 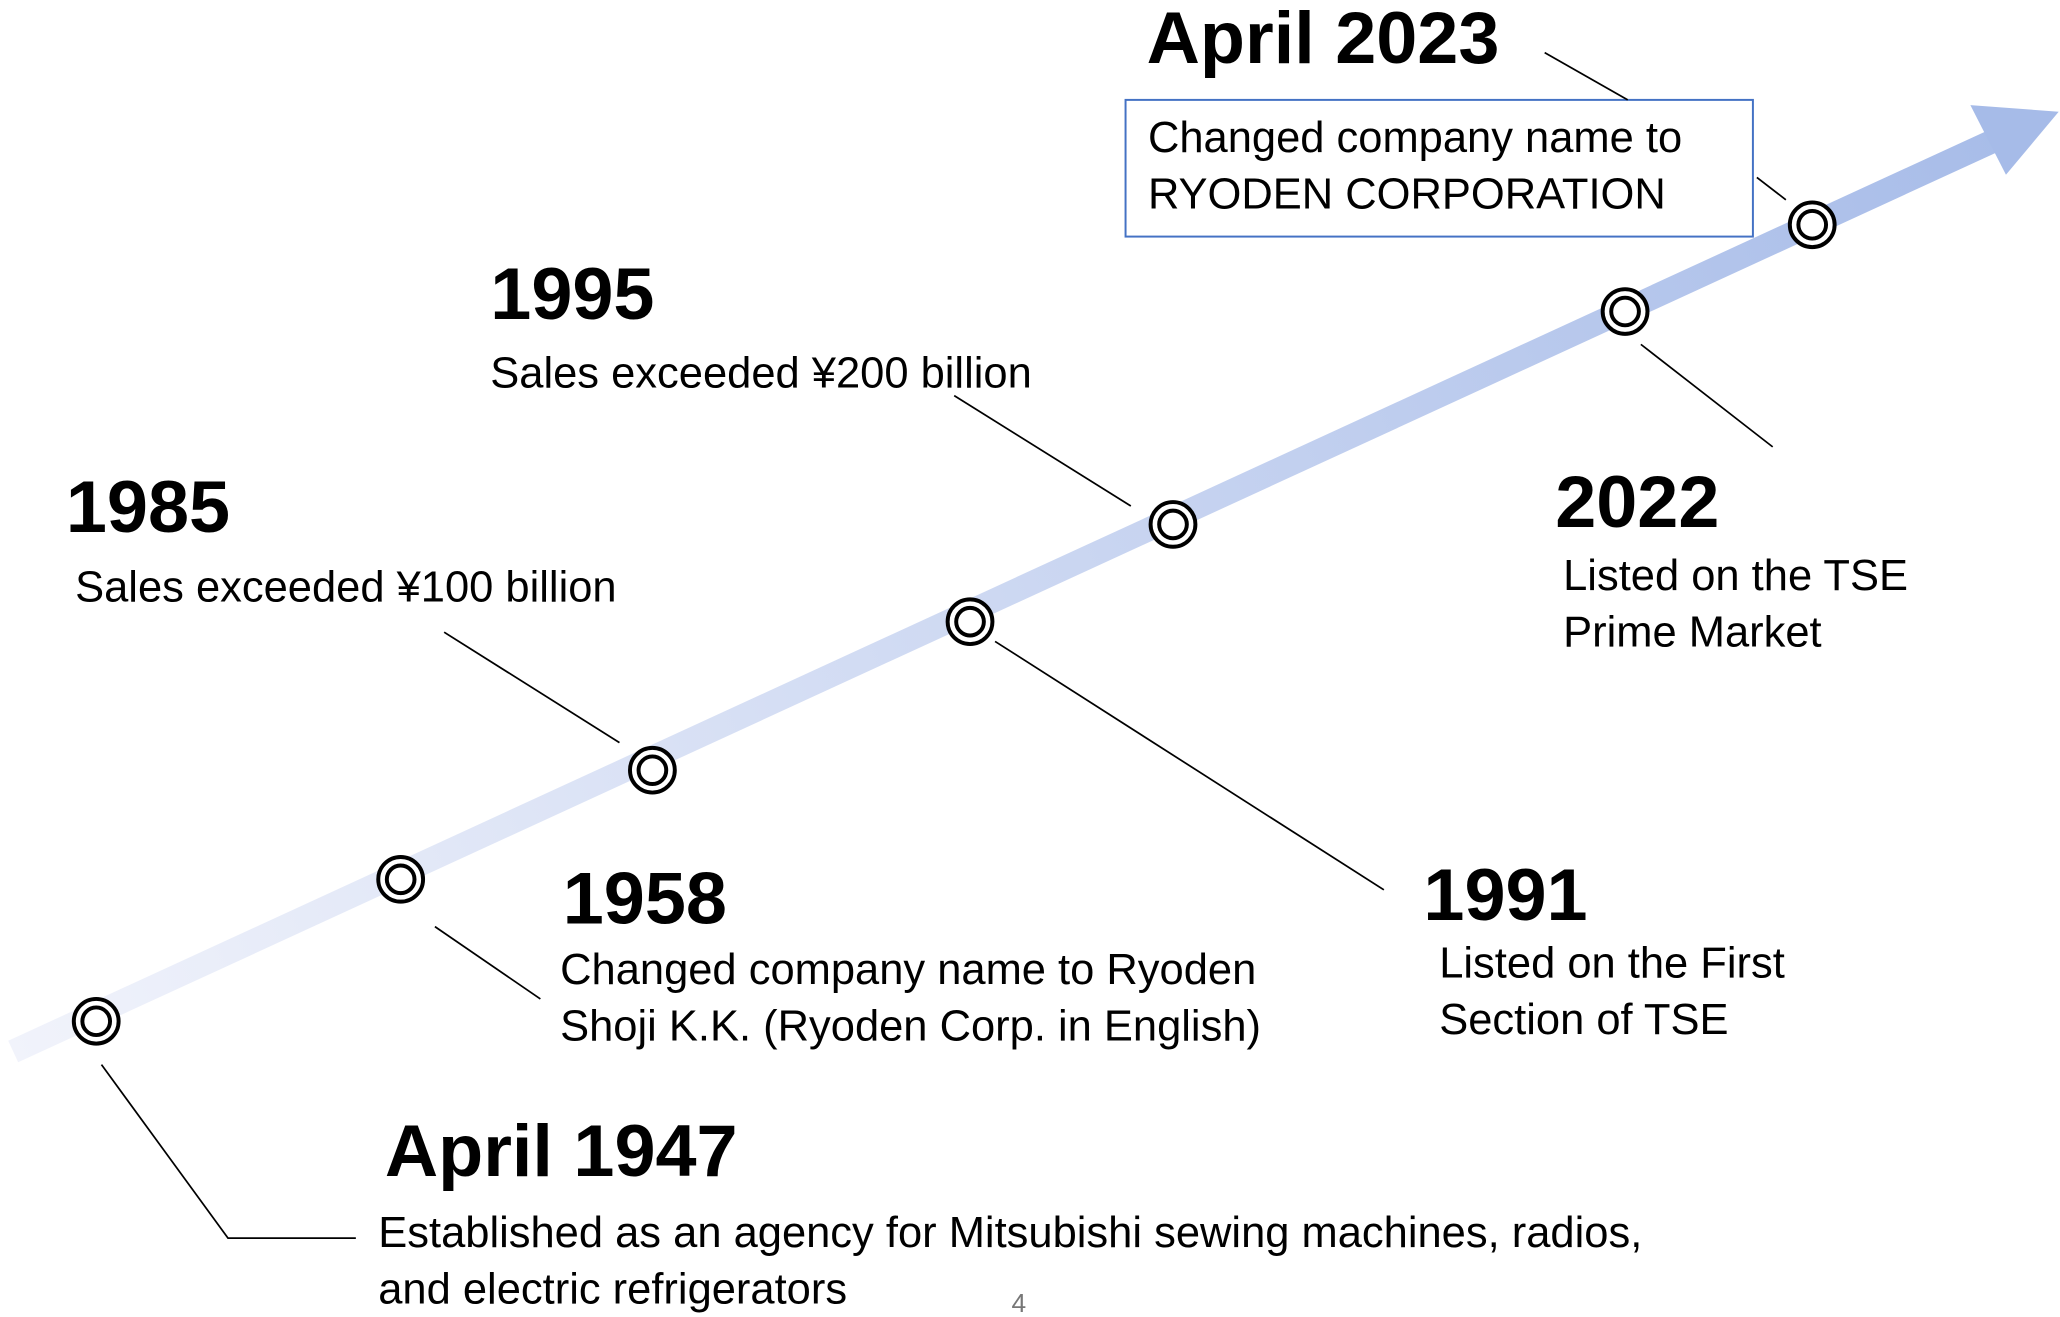 What do you see at coordinates (1583, 1020) in the screenshot?
I see `event-description: Section of TSE` at bounding box center [1583, 1020].